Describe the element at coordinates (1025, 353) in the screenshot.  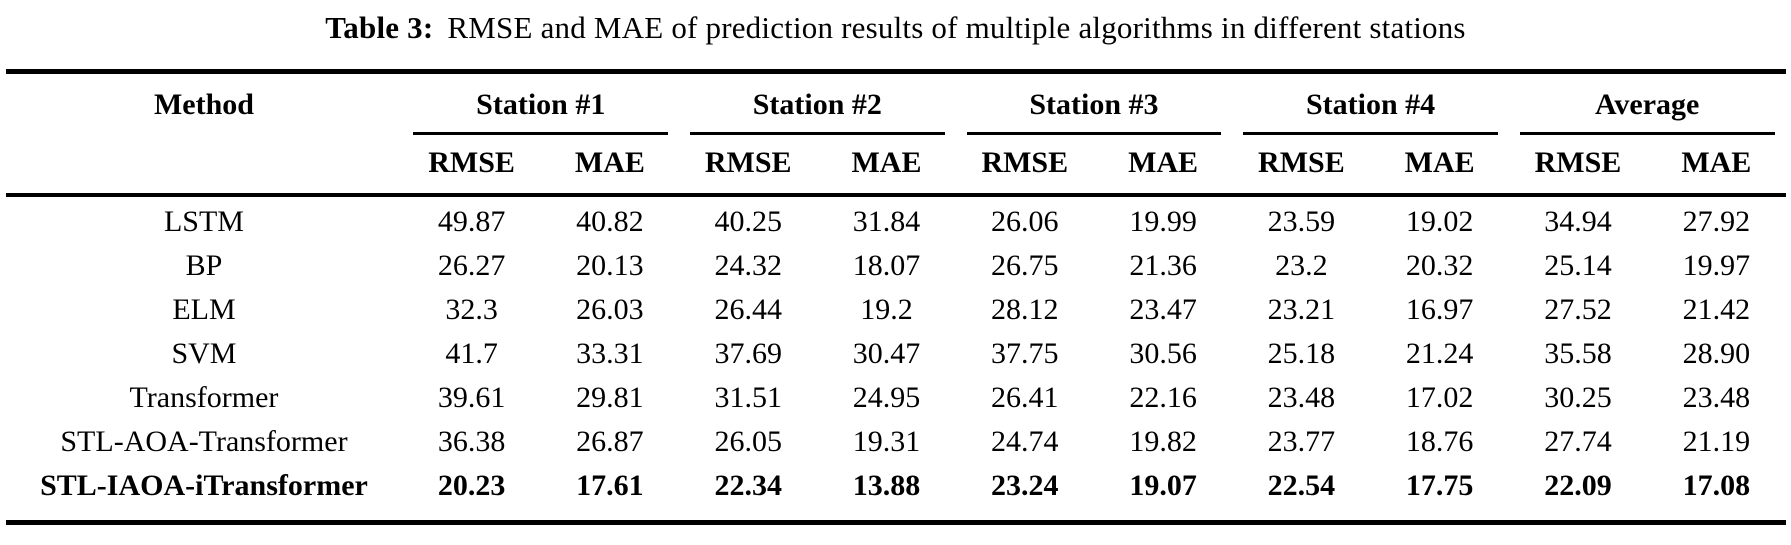
I see `value-cell: 37.75` at that location.